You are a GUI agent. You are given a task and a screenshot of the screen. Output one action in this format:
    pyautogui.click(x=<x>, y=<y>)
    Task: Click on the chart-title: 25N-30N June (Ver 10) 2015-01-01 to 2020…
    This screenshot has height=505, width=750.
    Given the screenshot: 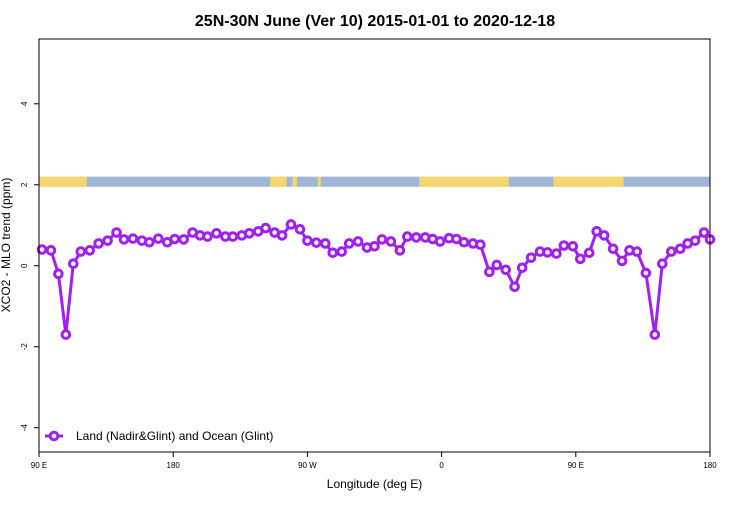 What is the action you would take?
    pyautogui.click(x=375, y=21)
    